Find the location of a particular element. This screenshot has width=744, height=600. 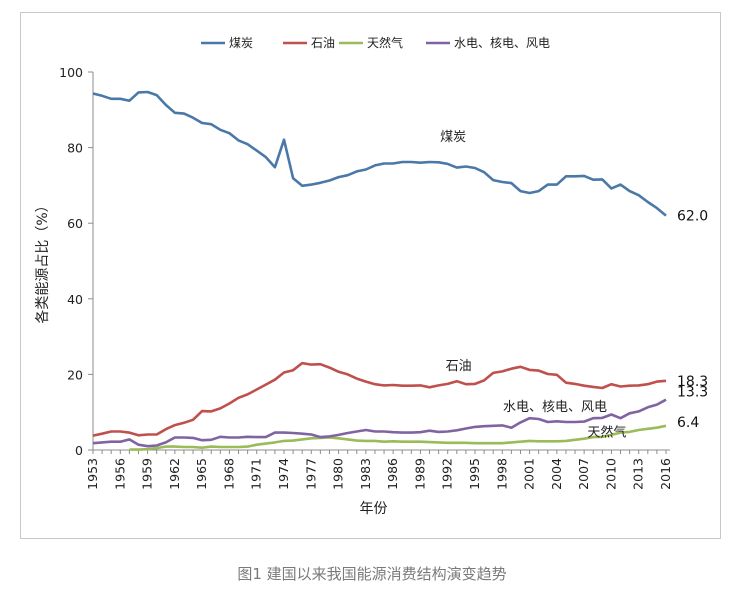

end-value-label: 18.3 is located at coordinates (692, 382).